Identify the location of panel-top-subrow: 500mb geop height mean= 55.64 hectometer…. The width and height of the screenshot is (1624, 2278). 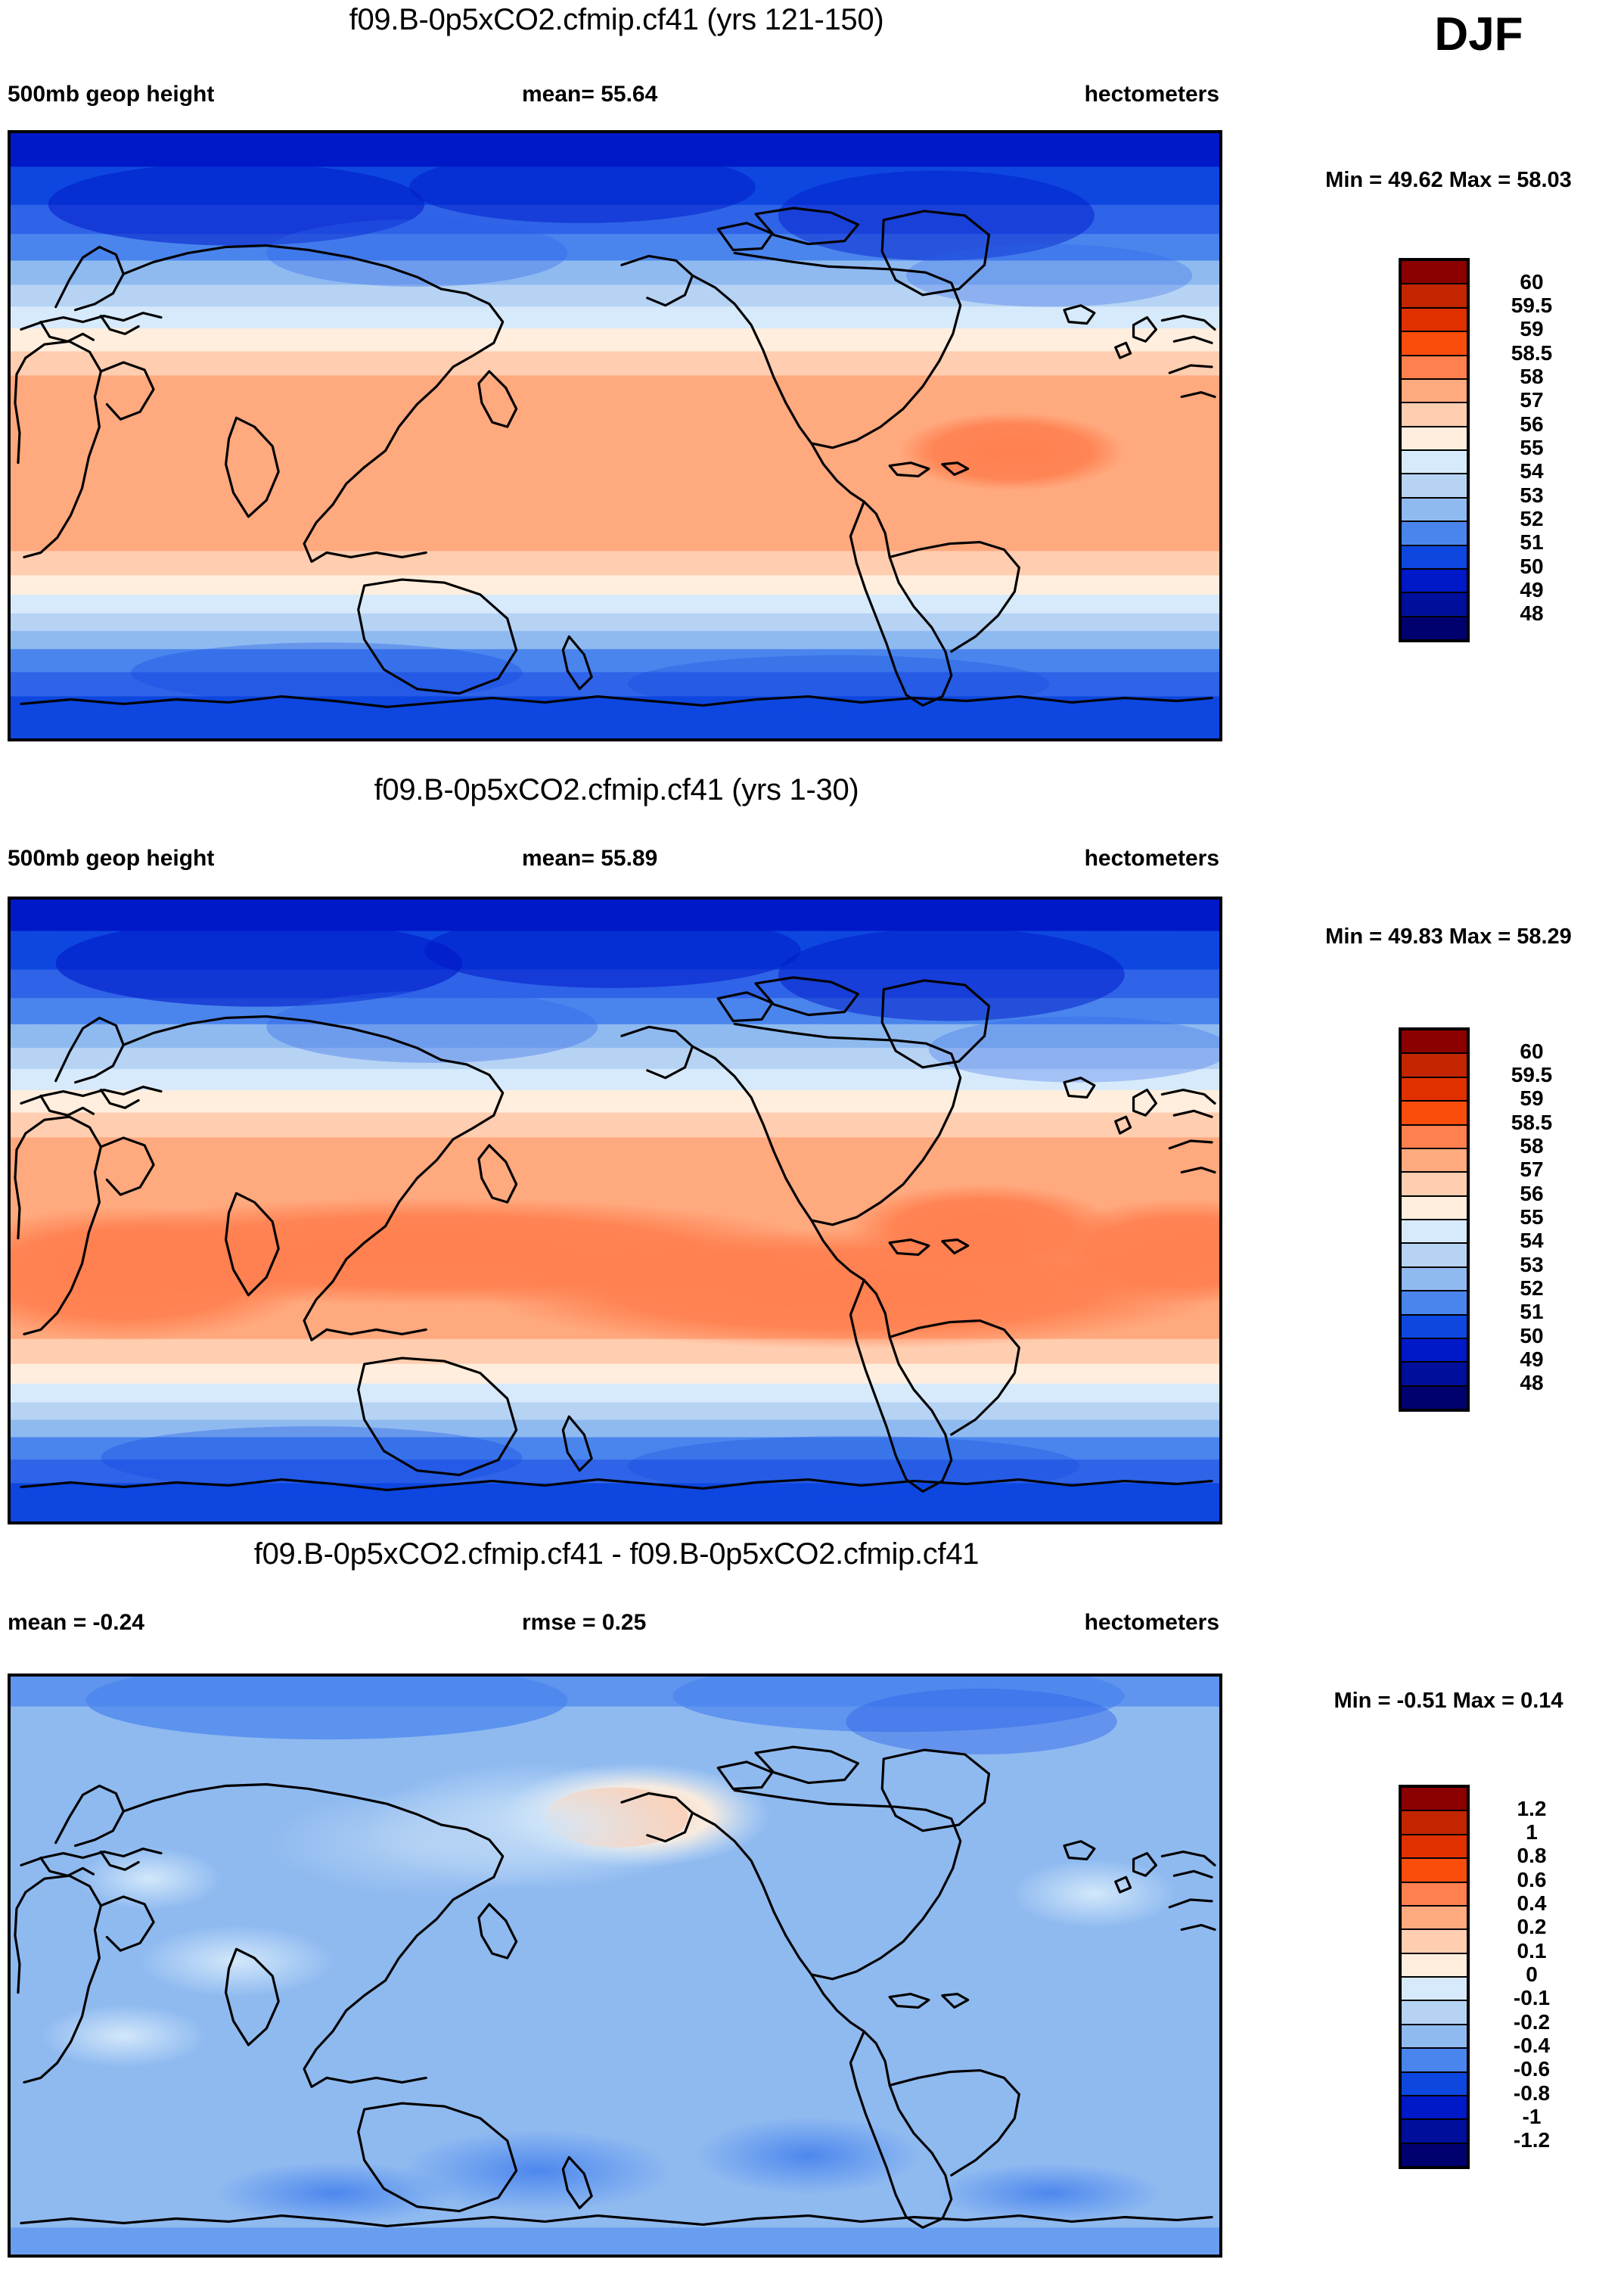
(616, 94).